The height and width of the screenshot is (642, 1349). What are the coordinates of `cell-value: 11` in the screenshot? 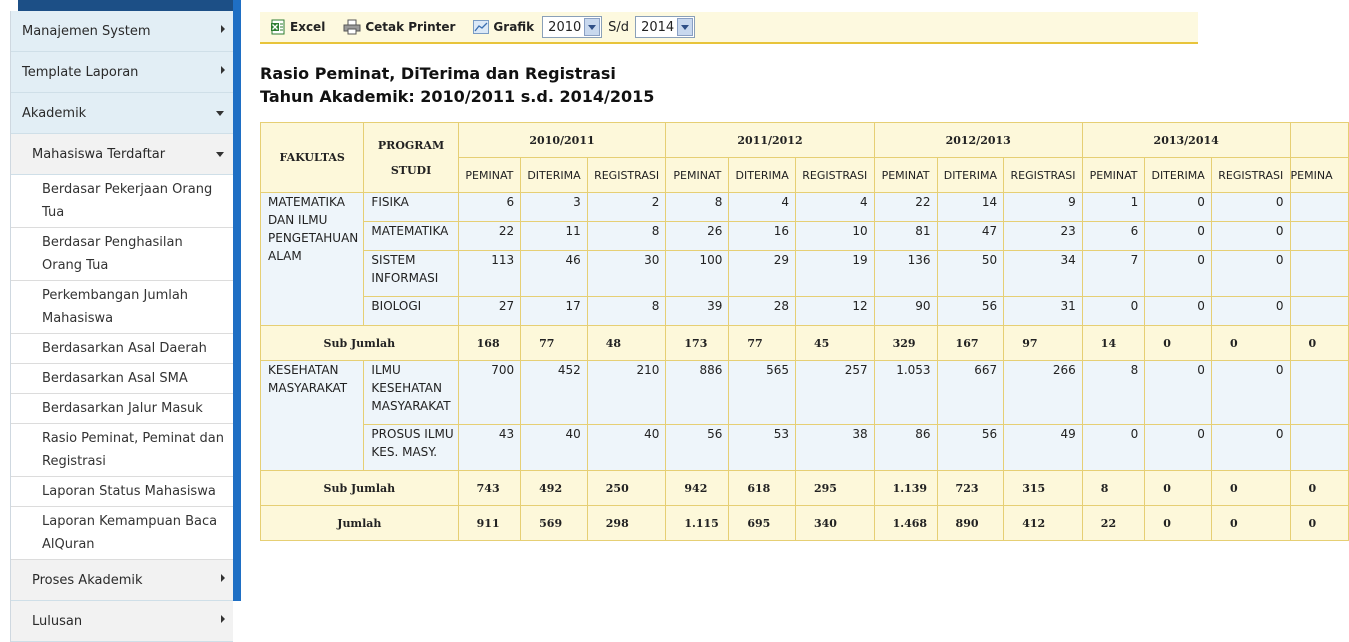 It's located at (554, 236).